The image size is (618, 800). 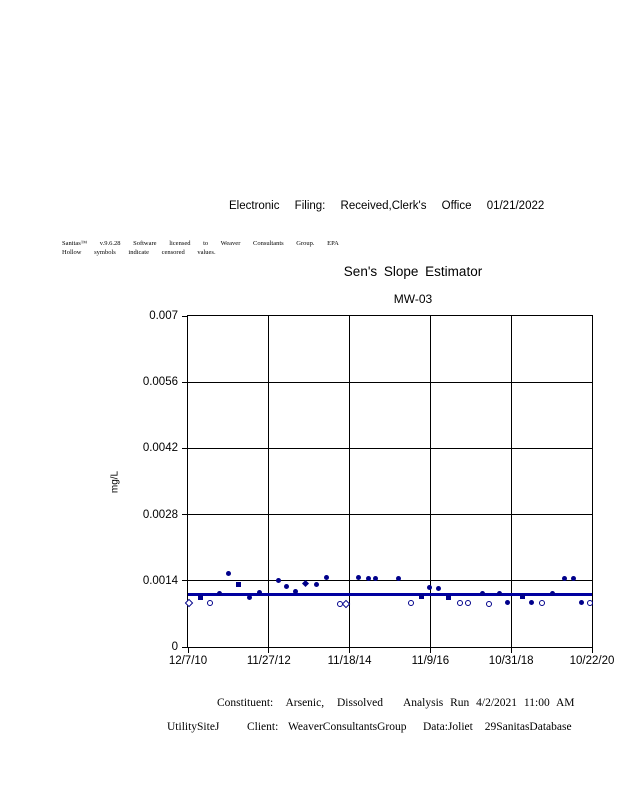 I want to click on y-axis-label: mg/L, so click(x=115, y=481).